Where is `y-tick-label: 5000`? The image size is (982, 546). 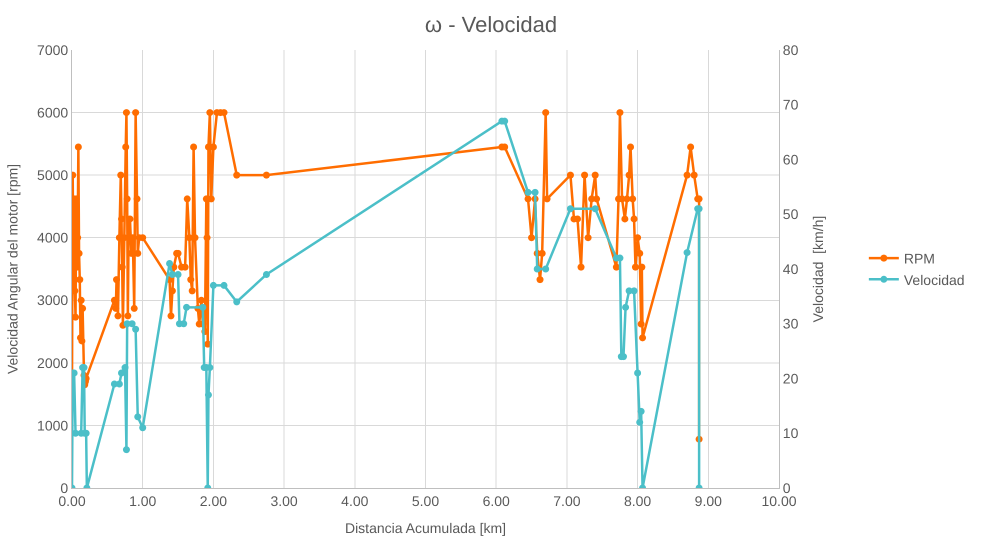
y-tick-label: 5000 is located at coordinates (52, 175).